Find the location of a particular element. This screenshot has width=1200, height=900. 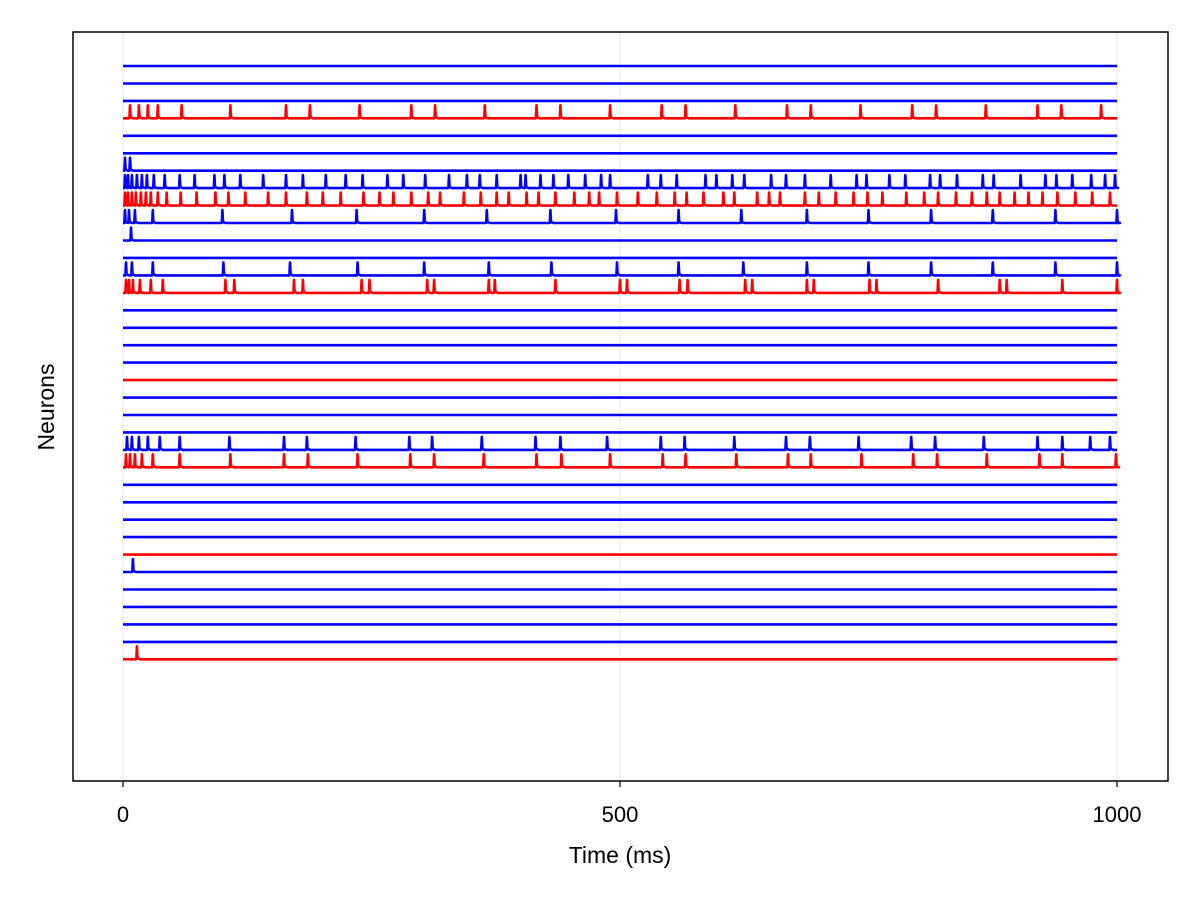

y-axis-label: Neurons is located at coordinates (46, 407).